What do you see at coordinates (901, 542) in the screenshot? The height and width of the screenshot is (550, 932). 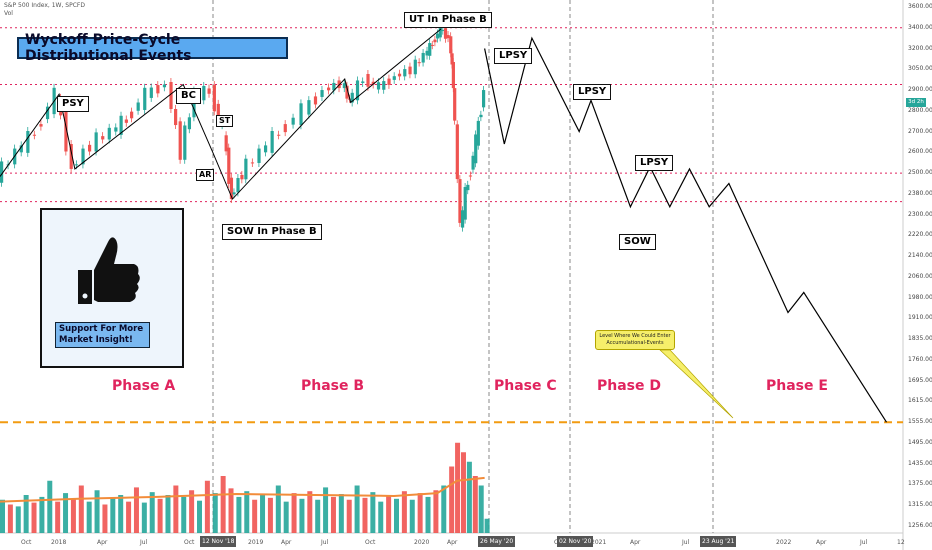 I see `x-tick-label: 12` at bounding box center [901, 542].